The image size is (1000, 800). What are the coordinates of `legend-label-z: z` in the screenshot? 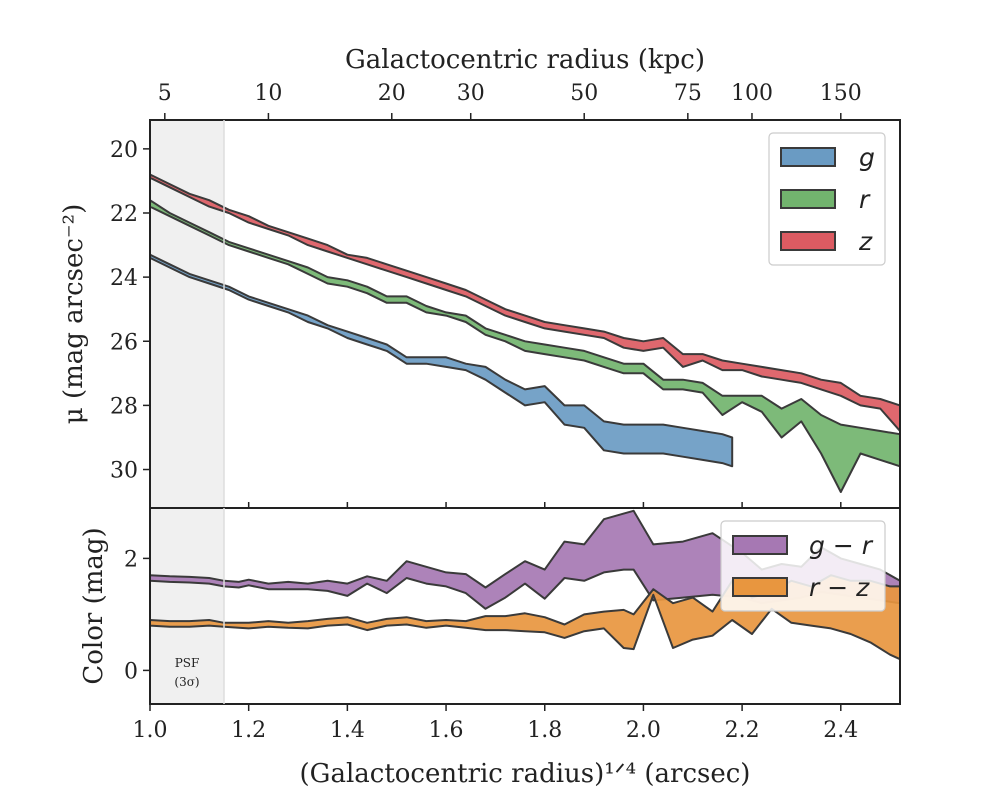 It's located at (865, 241).